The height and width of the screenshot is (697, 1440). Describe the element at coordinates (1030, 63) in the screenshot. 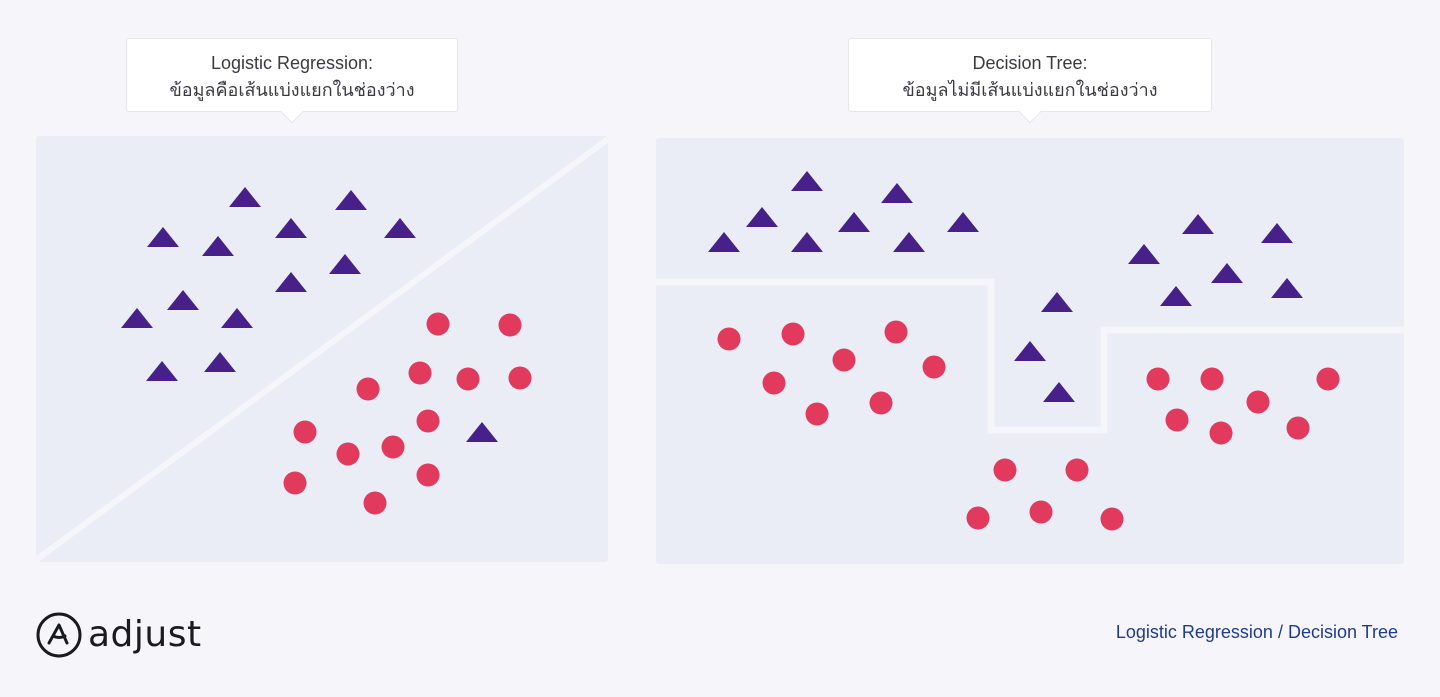

I see `decision-tree-title: Decision Tree:` at that location.